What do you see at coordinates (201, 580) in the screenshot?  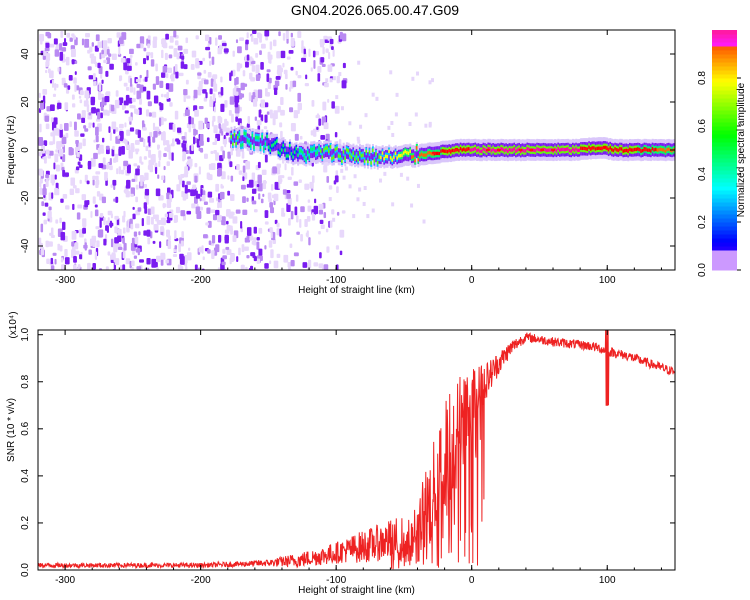 I see `snr-x-tick-label: -200` at bounding box center [201, 580].